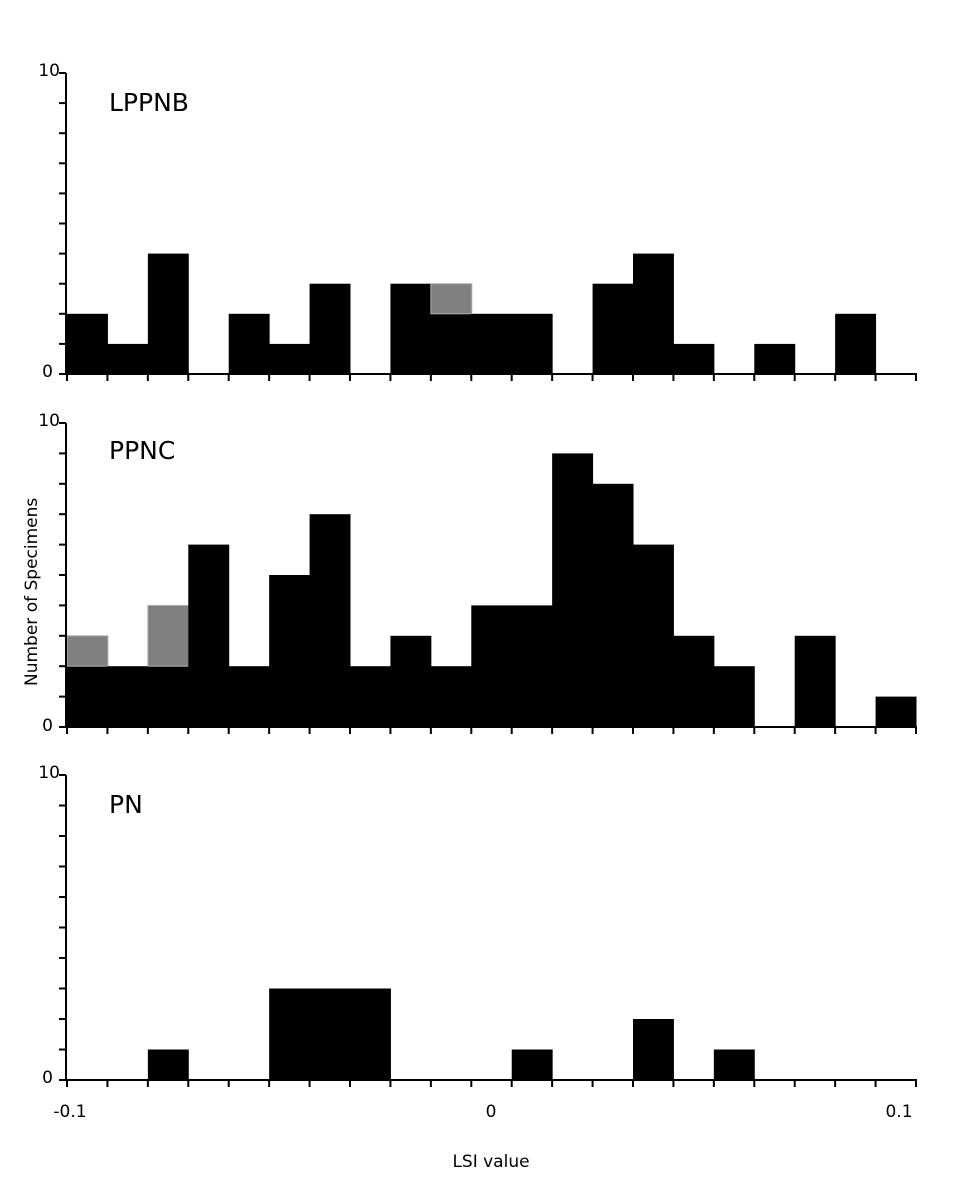 This screenshot has height=1183, width=967. I want to click on ytick-label-pn-max: 10, so click(49, 773).